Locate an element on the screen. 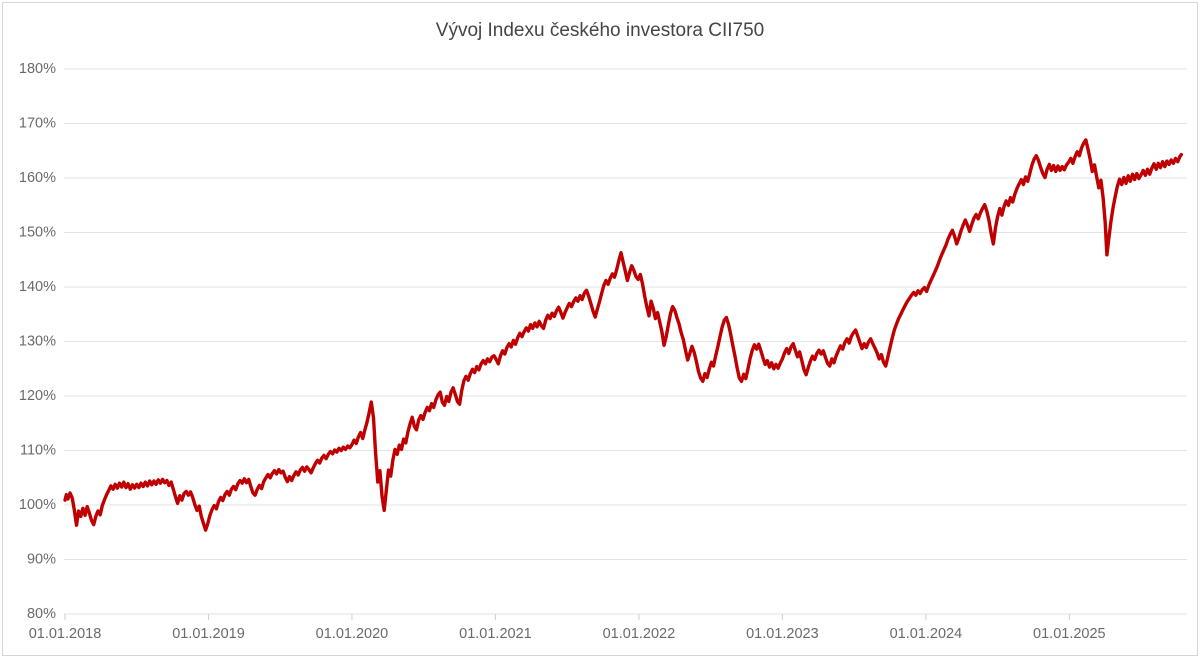 The image size is (1200, 658). y-axis-label: 120% is located at coordinates (37, 396).